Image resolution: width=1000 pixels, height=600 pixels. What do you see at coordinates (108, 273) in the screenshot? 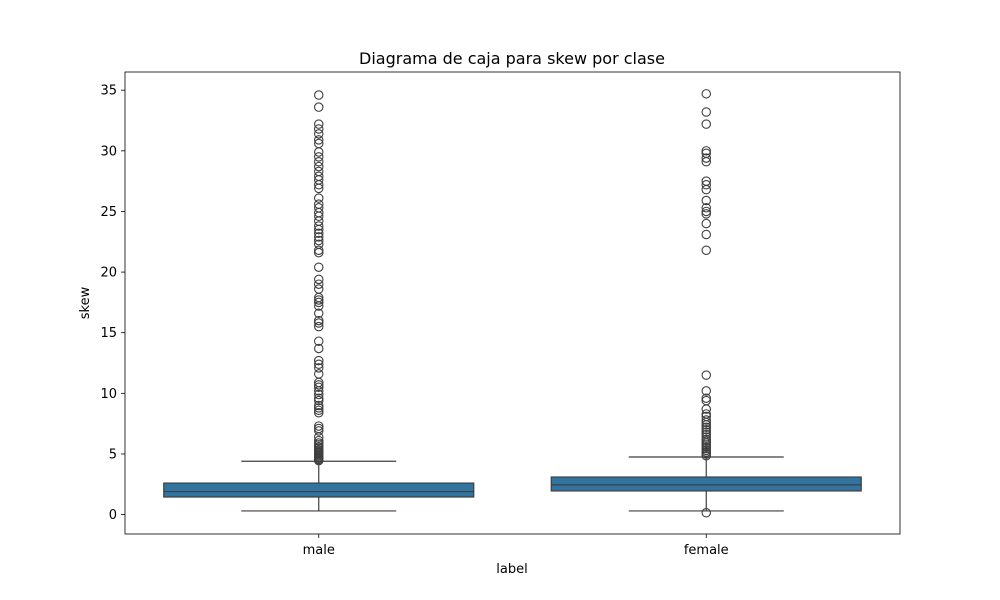
I see `y-tick-label: 20` at bounding box center [108, 273].